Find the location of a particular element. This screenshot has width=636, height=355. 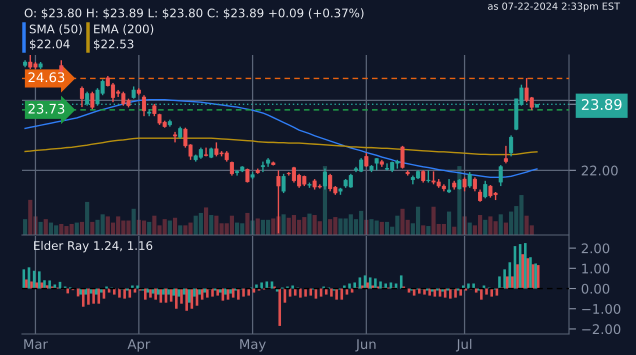

ref-line-label: 23.73 is located at coordinates (46, 109).